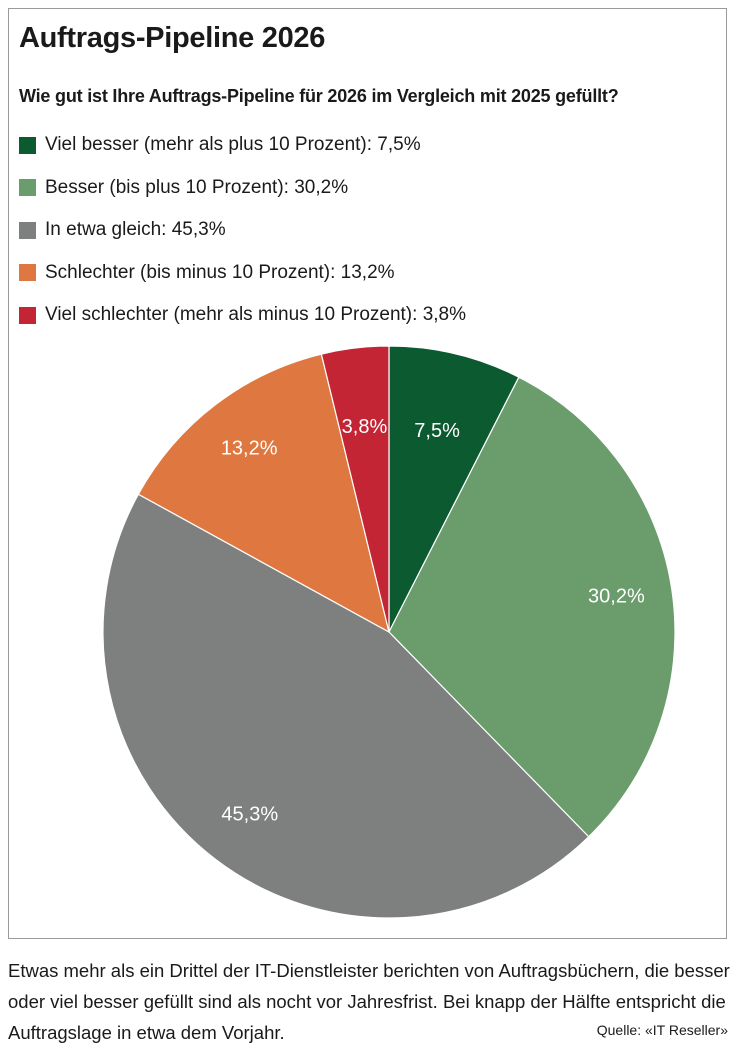  What do you see at coordinates (220, 272) in the screenshot?
I see `legend-label: Schlechter (bis minus 10 Prozent): 13,2%` at bounding box center [220, 272].